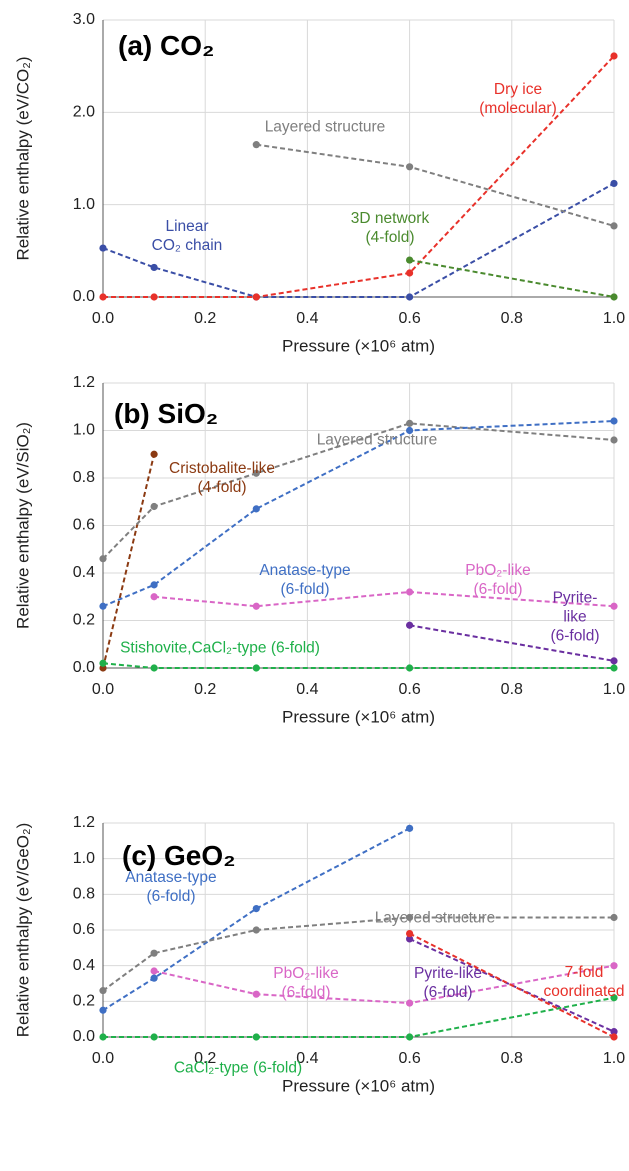 This screenshot has width=629, height=1171. What do you see at coordinates (238, 1068) in the screenshot?
I see `series-label: CaCl₂-type (6-fold)` at bounding box center [238, 1068].